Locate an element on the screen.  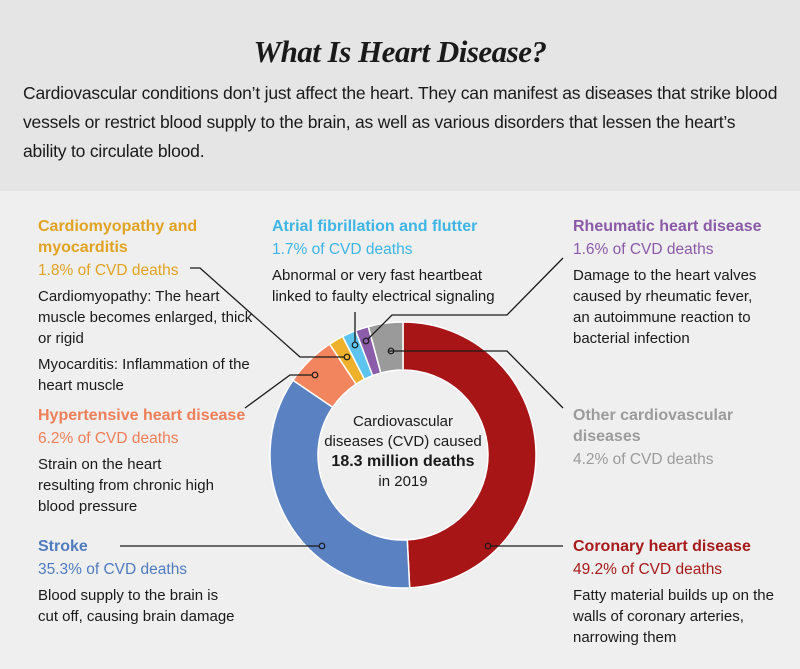
label-title: Coronary heart disease is located at coordinates (662, 546).